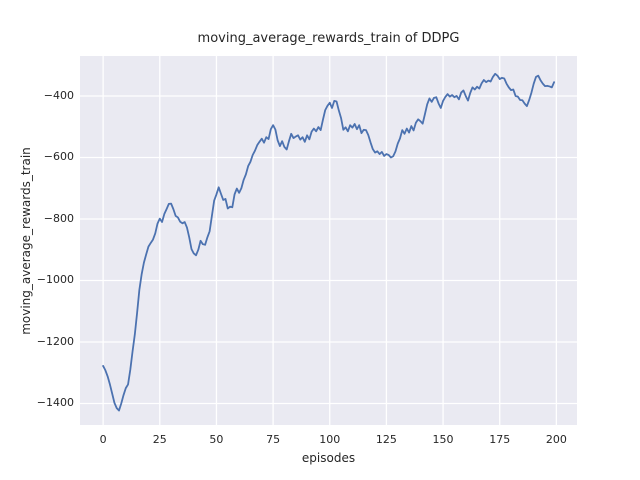 This screenshot has height=480, width=640. What do you see at coordinates (103, 439) in the screenshot?
I see `x-tick-label: 0` at bounding box center [103, 439].